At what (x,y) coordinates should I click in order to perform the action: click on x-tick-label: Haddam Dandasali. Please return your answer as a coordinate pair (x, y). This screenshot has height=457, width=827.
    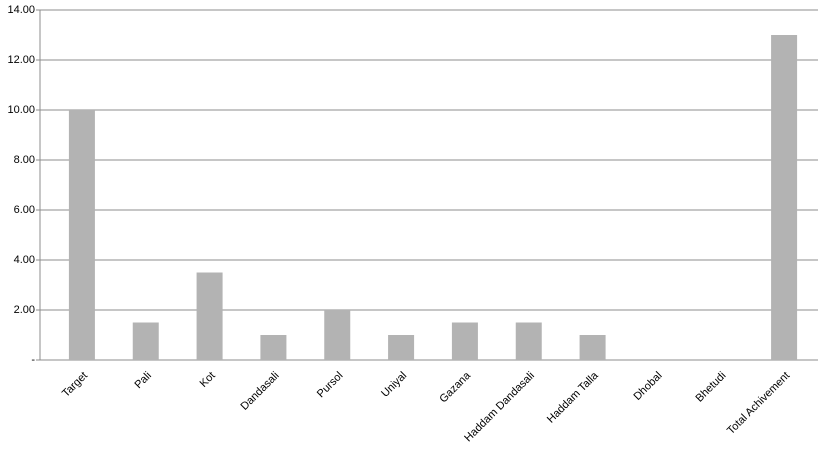
    Looking at the image, I should click on (499, 407).